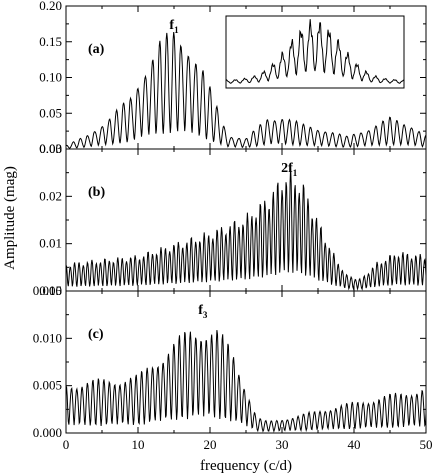  What do you see at coordinates (66, 444) in the screenshot?
I see `x-tick-label: 0` at bounding box center [66, 444].